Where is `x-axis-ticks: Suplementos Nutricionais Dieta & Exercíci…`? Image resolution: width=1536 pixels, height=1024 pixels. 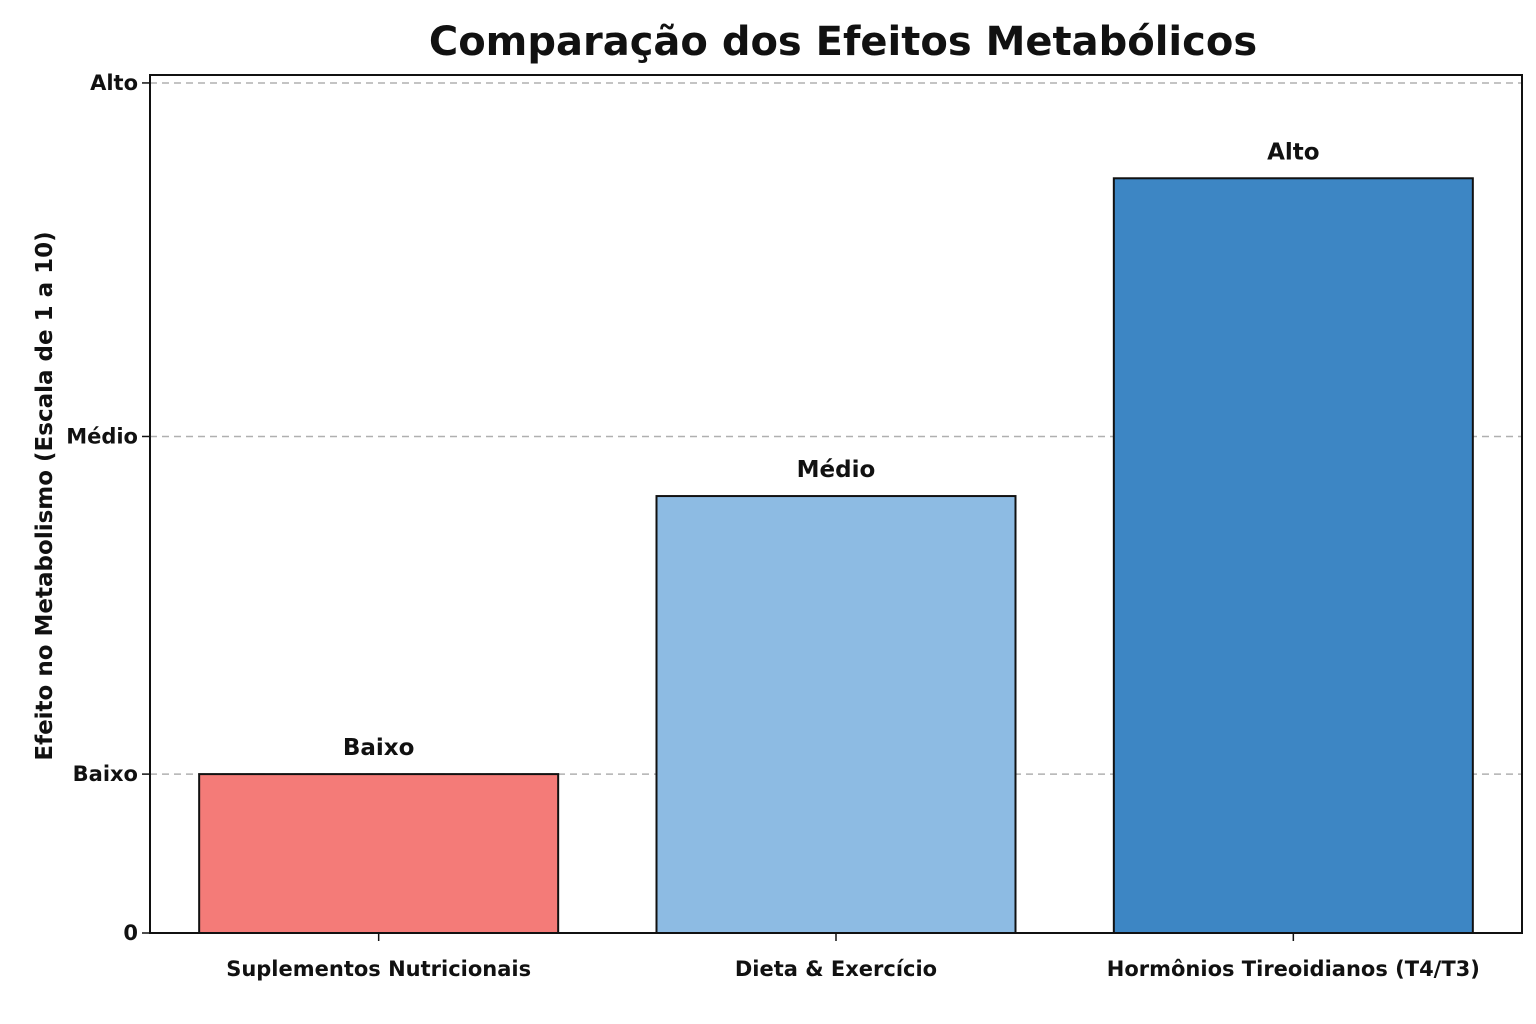
x-axis-ticks: Suplementos Nutricionais Dieta & Exercíci… is located at coordinates (853, 957).